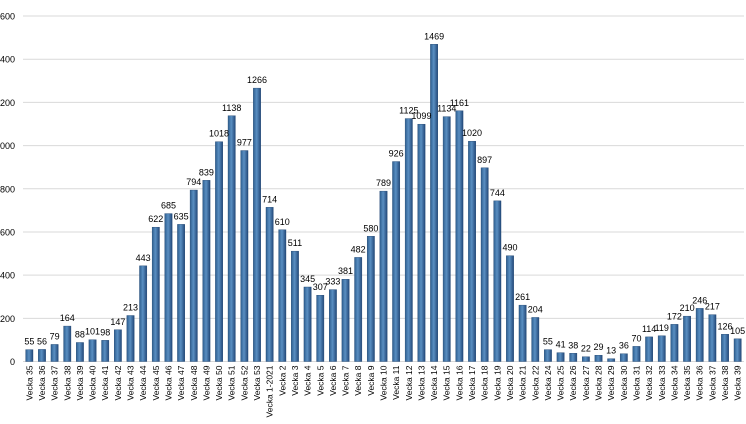 The height and width of the screenshot is (424, 746). I want to click on x-tick-label: Vecka 45, so click(156, 382).